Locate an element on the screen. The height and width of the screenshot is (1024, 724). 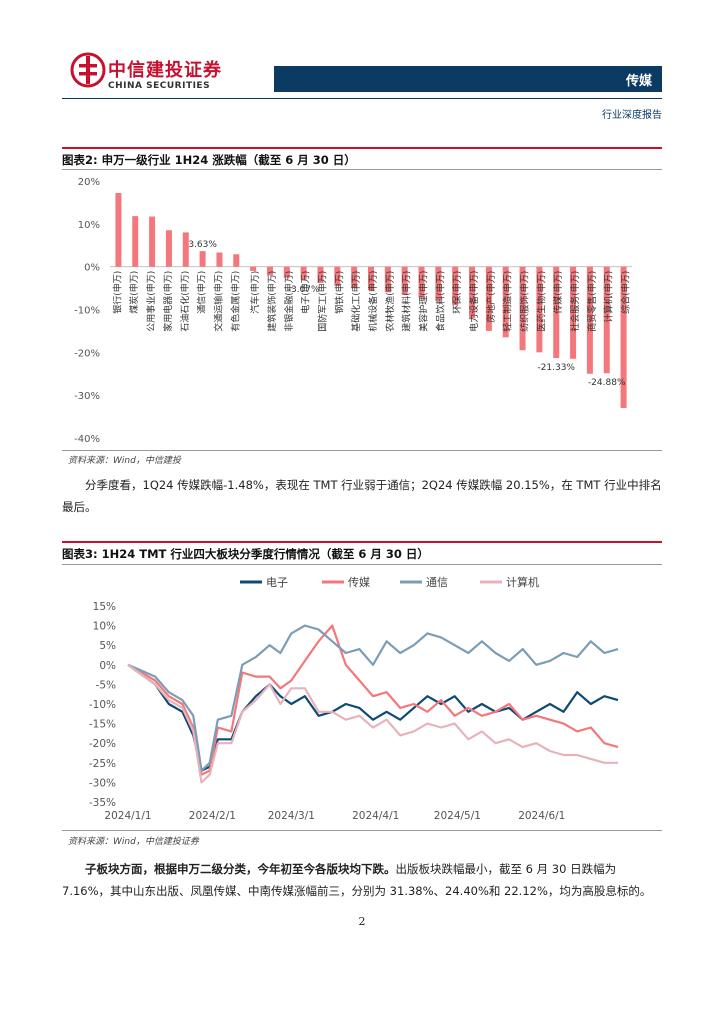
y-tick-label: 15% is located at coordinates (104, 607).